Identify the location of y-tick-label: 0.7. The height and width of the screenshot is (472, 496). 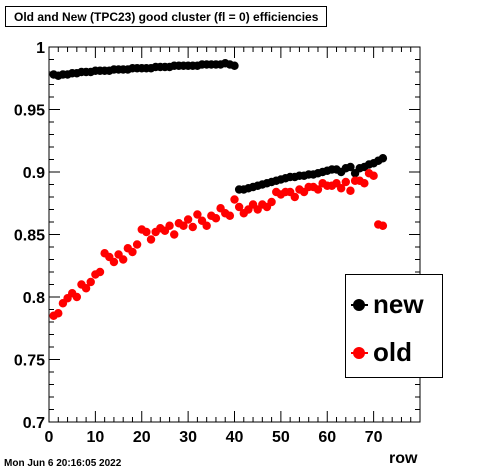
(34, 423).